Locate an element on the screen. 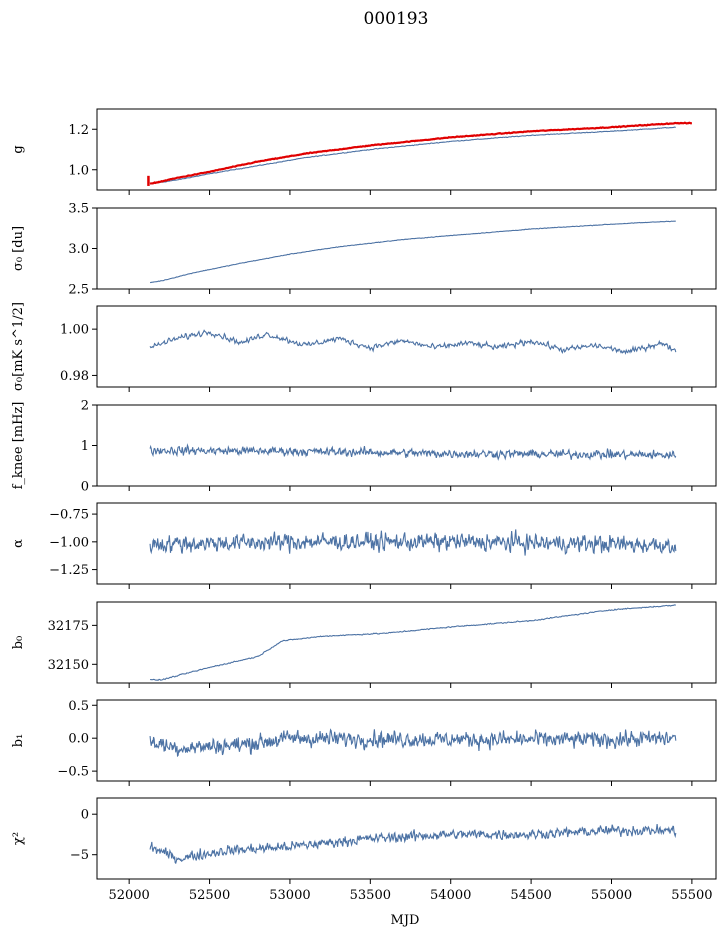 The width and height of the screenshot is (725, 936). axes-frame-alpha is located at coordinates (406, 543).